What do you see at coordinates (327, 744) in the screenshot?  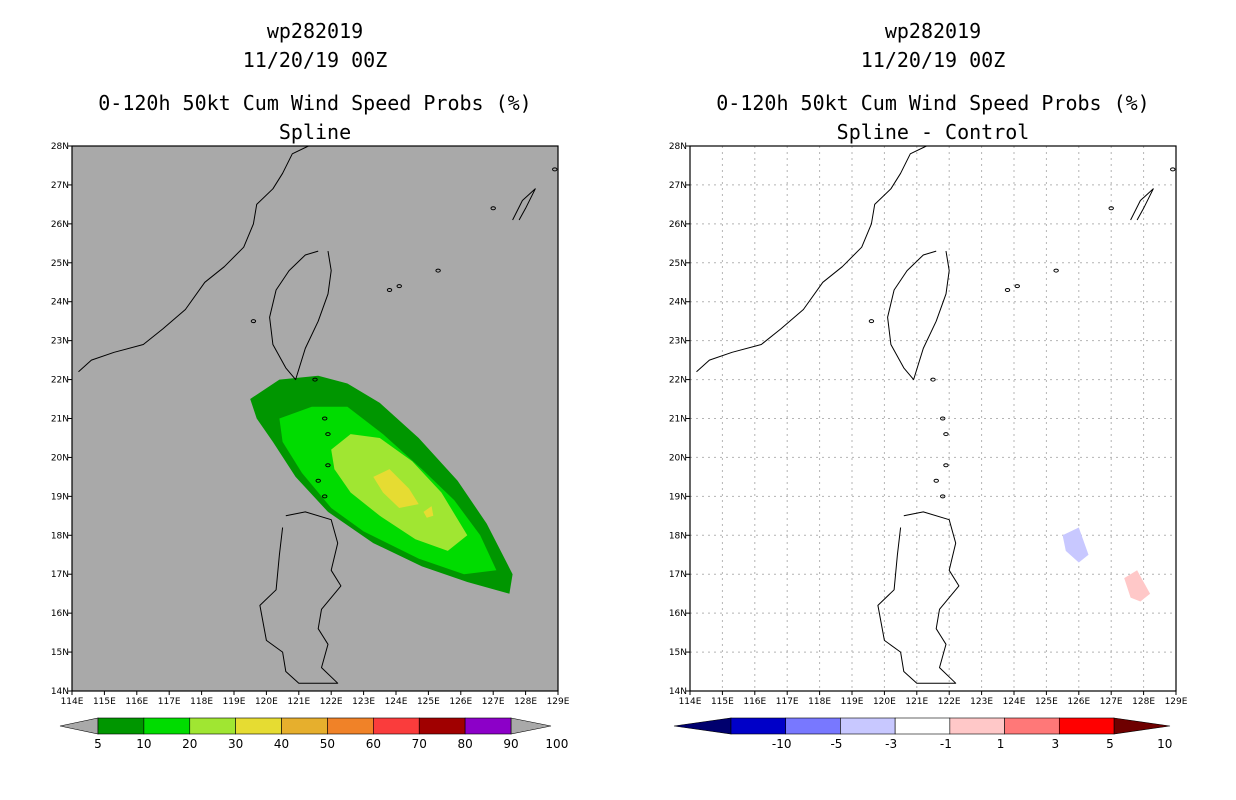 I see `colorbar-label: 50` at bounding box center [327, 744].